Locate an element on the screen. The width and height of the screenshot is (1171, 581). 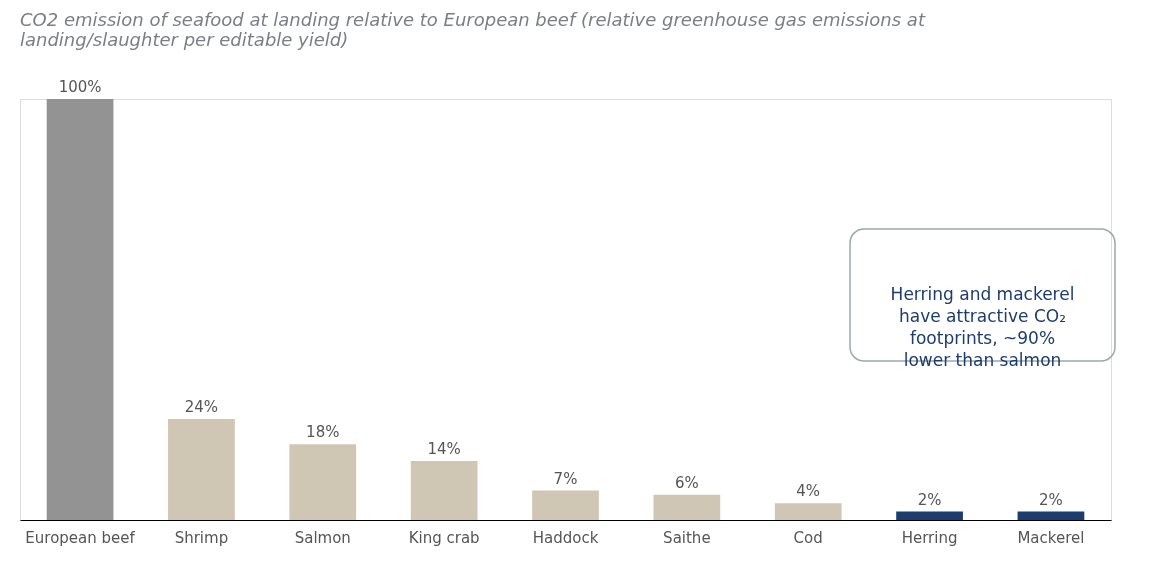
annotation: Herring and mackerel have attractive CO₂ footprints, ~90% lower than salmon is located at coordinates (982, 327).